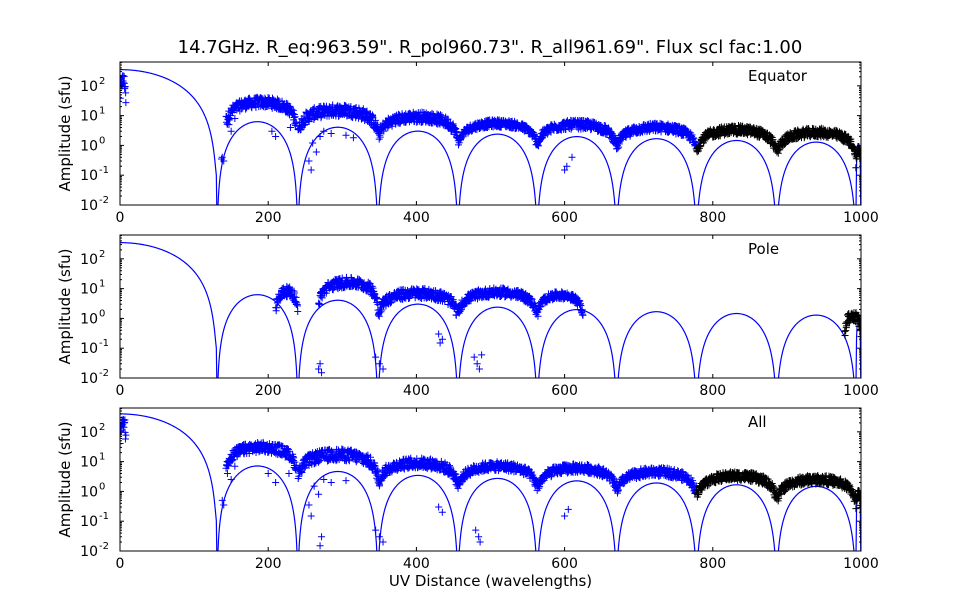 This screenshot has width=956, height=612. I want to click on data-points, so click(490, 122).